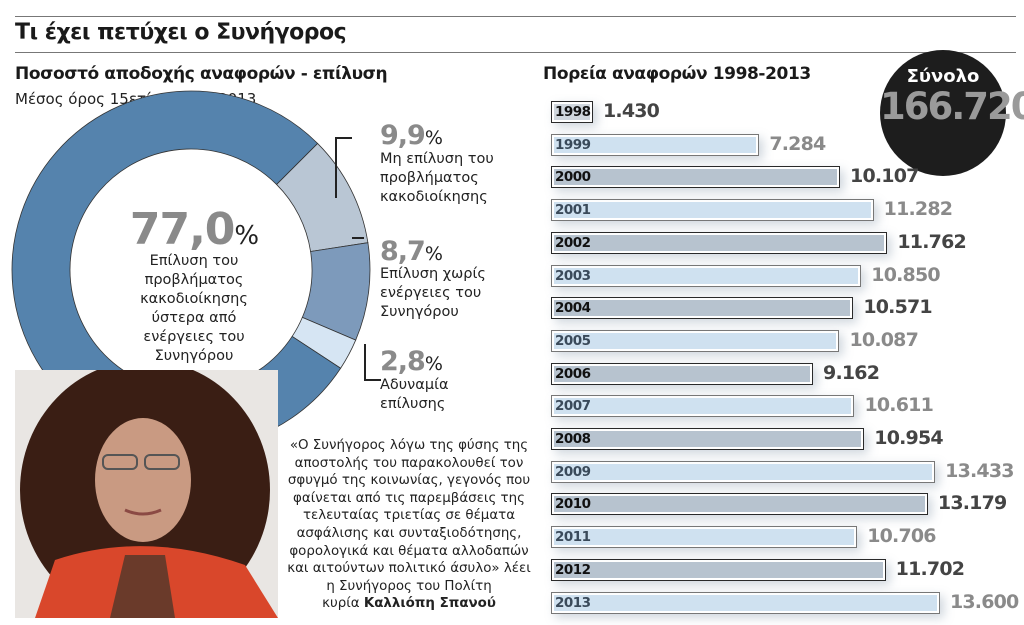  Describe the element at coordinates (743, 471) in the screenshot. I see `bar-2009: 2009` at that location.